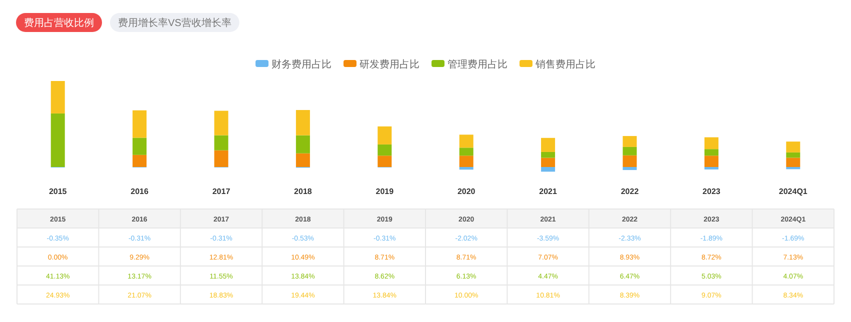  What do you see at coordinates (58, 191) in the screenshot?
I see `x-tick-label: 2015` at bounding box center [58, 191].